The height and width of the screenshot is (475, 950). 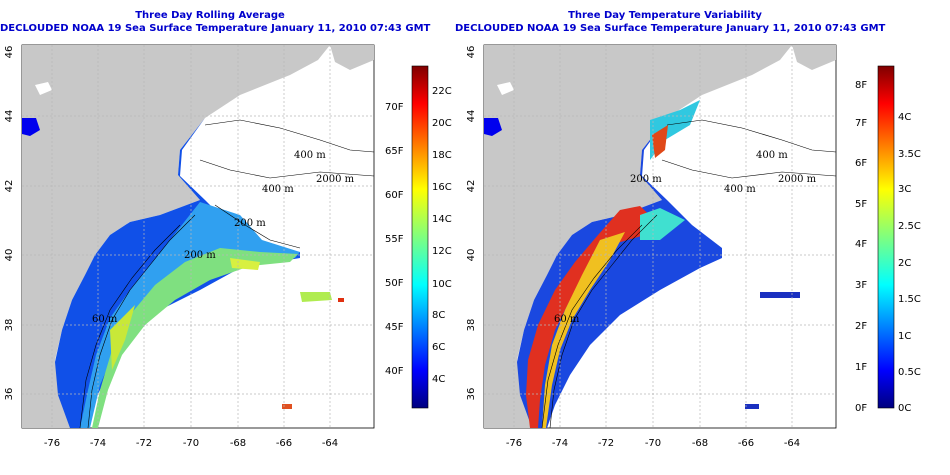 I want to click on right-lon-4: -68, so click(x=700, y=443).